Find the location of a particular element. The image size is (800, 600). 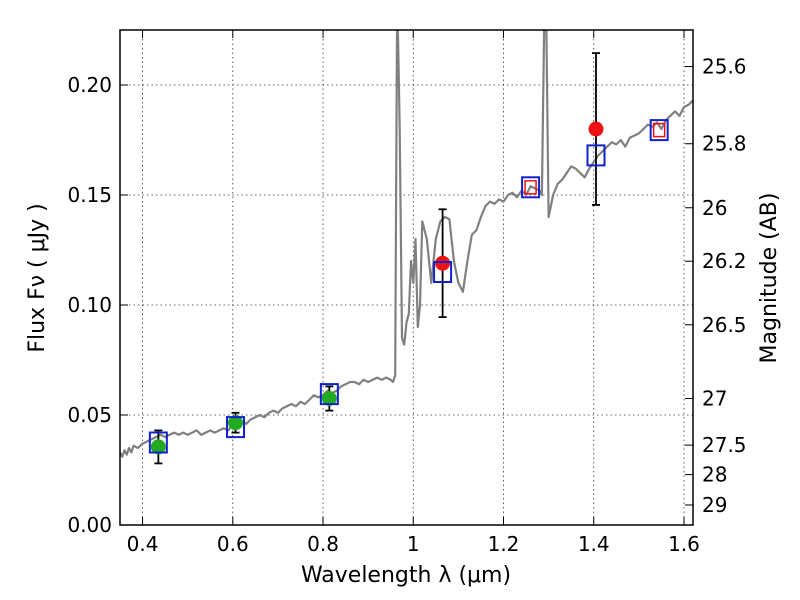

y2-tick-label: 26.5 is located at coordinates (724, 325).